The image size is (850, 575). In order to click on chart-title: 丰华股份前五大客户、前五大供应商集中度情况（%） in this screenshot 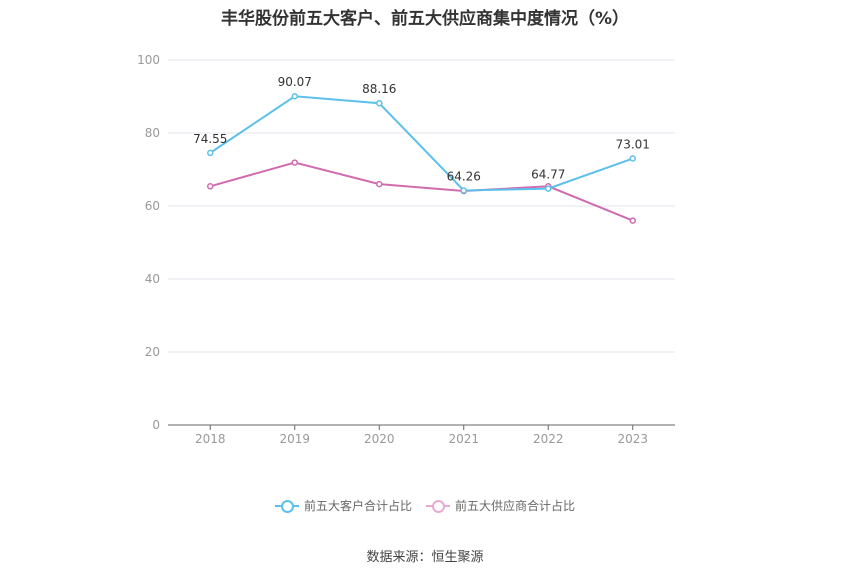, I will do `click(425, 19)`.